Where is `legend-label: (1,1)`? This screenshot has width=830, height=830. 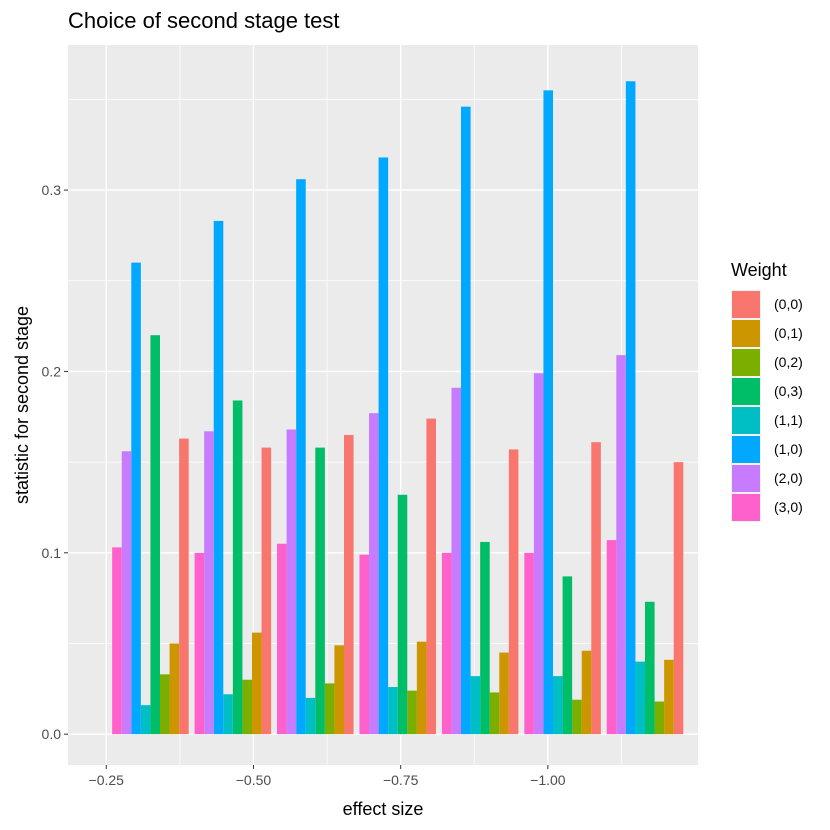 legend-label: (1,1) is located at coordinates (788, 420).